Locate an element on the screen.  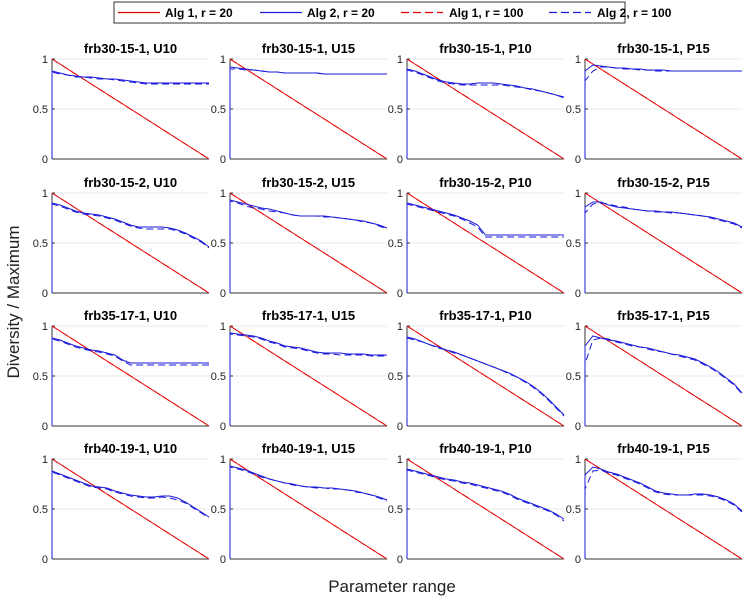
panel-frb30-15-2-u15-ytick-label-0: 0 is located at coordinates (223, 294).